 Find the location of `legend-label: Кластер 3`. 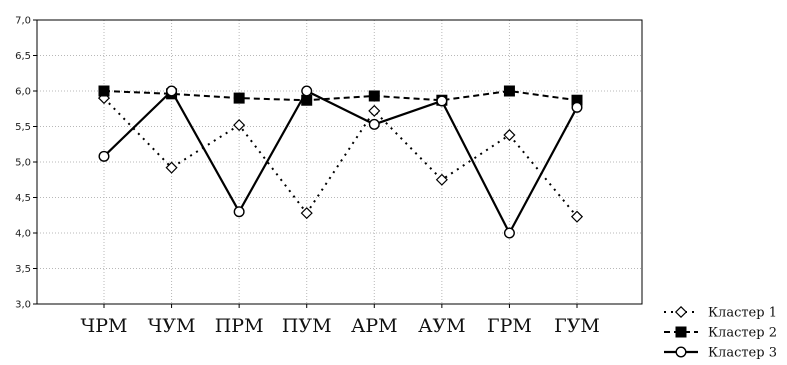

legend-label: Кластер 3 is located at coordinates (742, 353).